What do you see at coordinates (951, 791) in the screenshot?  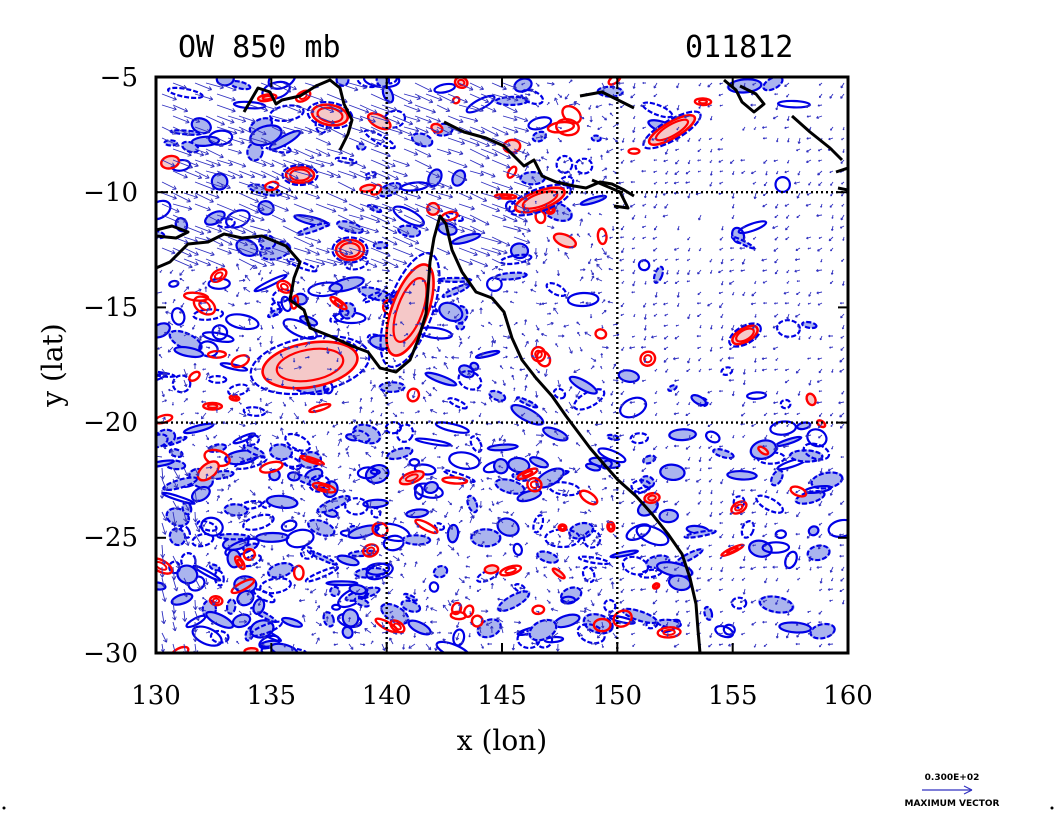 I see `vector-legend: 0.300E+02 MAXIMUM VECTOR` at bounding box center [951, 791].